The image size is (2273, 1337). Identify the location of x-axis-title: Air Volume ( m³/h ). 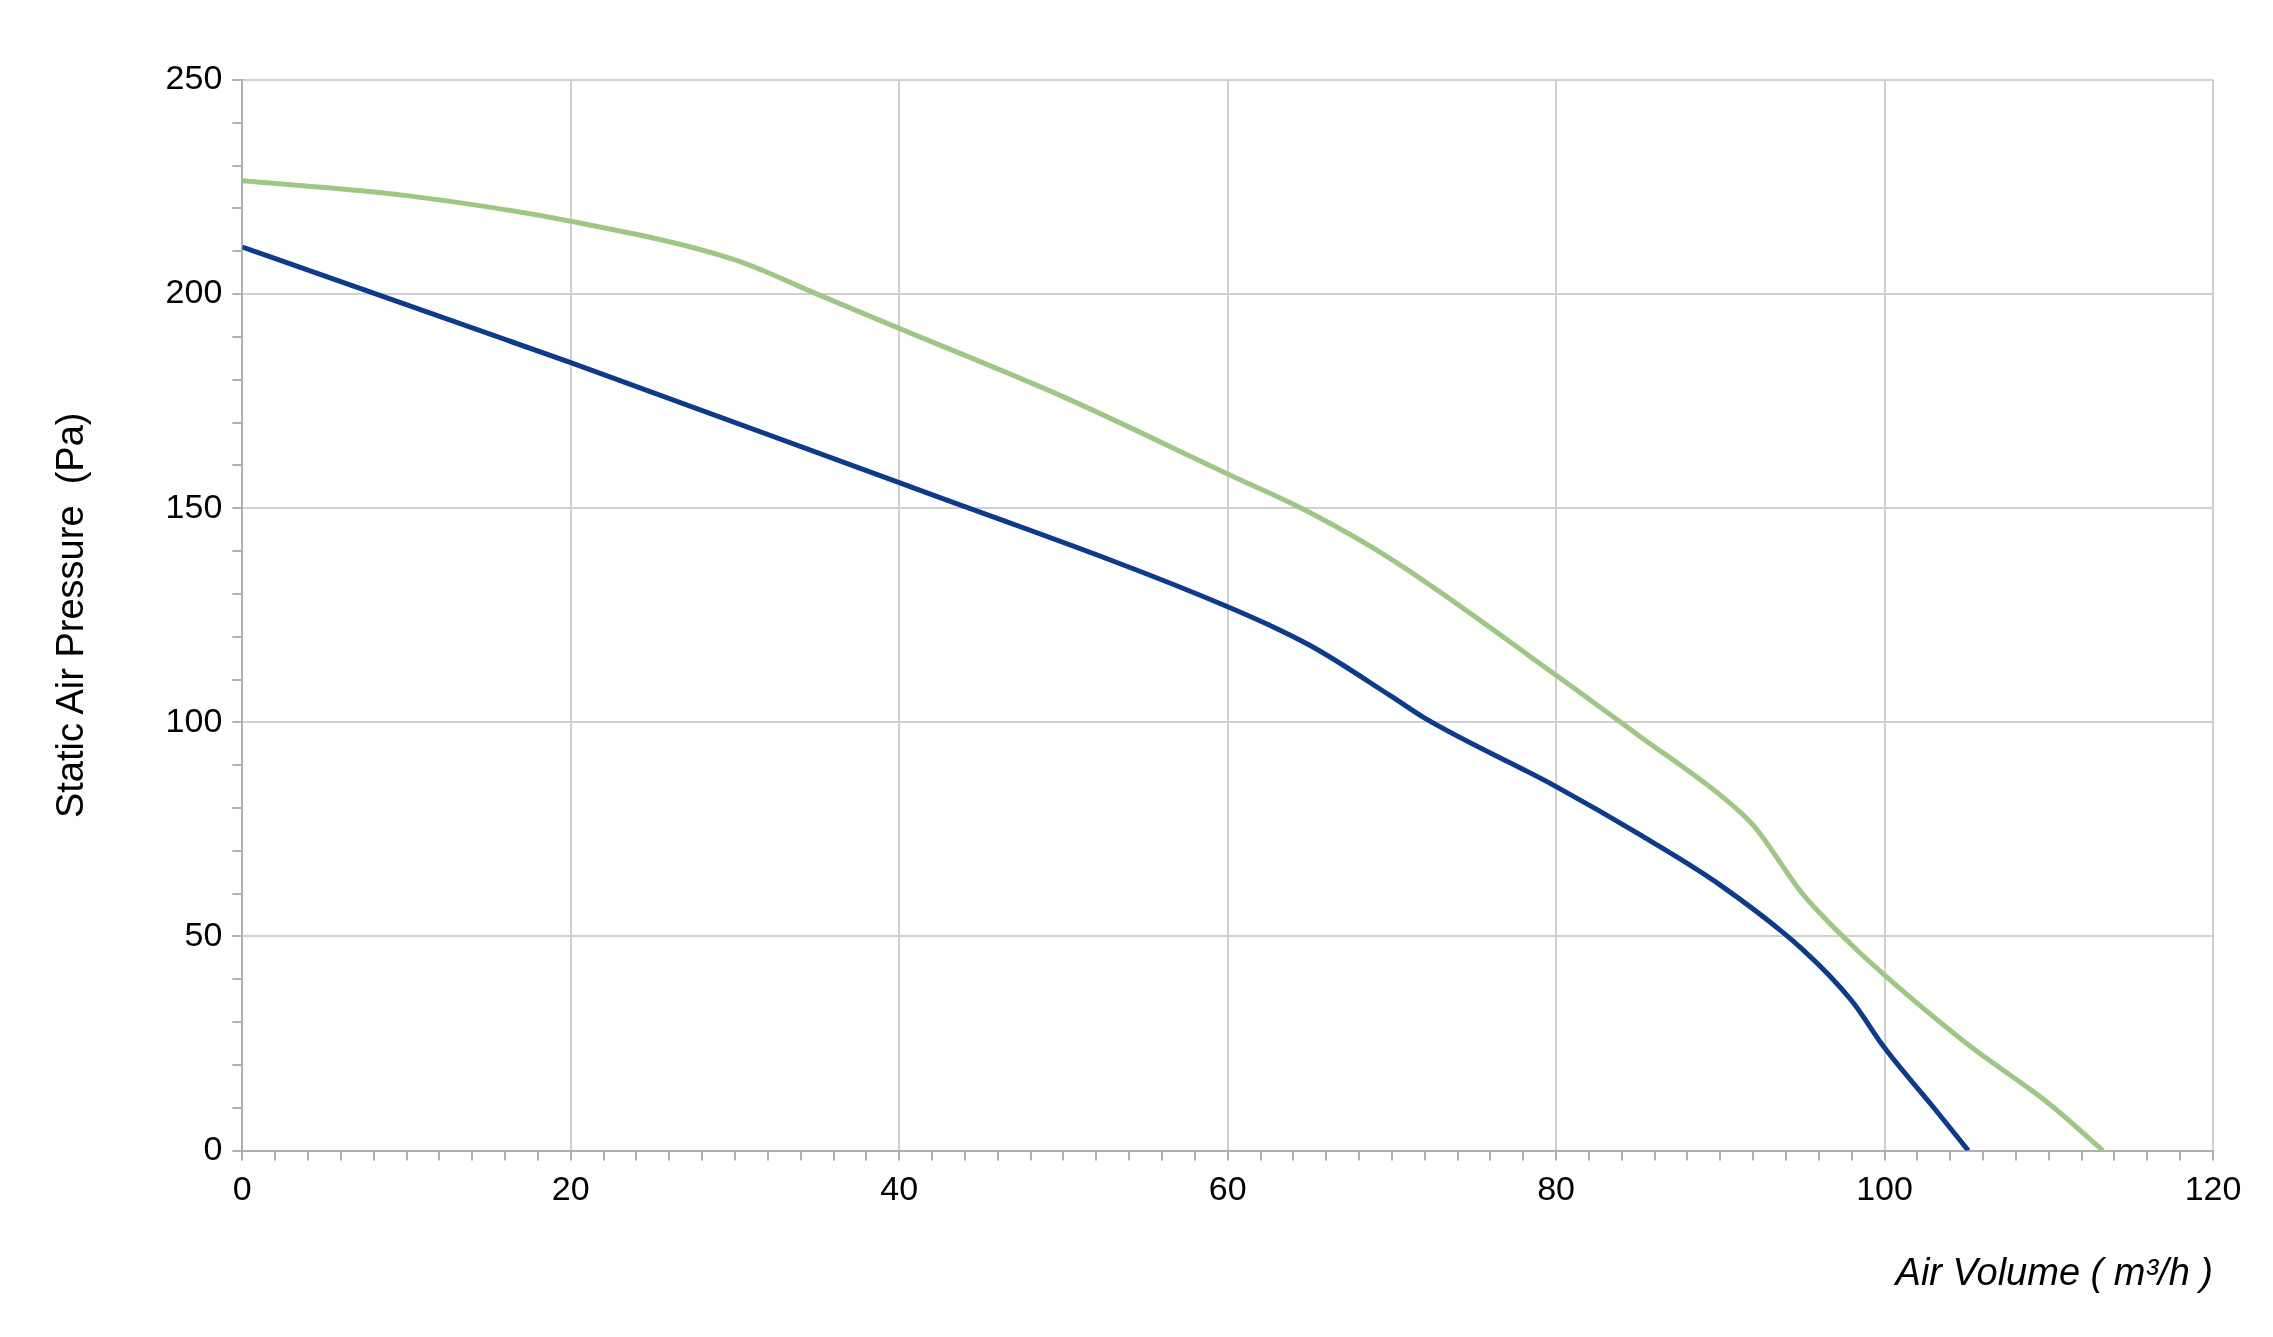
(2053, 1271).